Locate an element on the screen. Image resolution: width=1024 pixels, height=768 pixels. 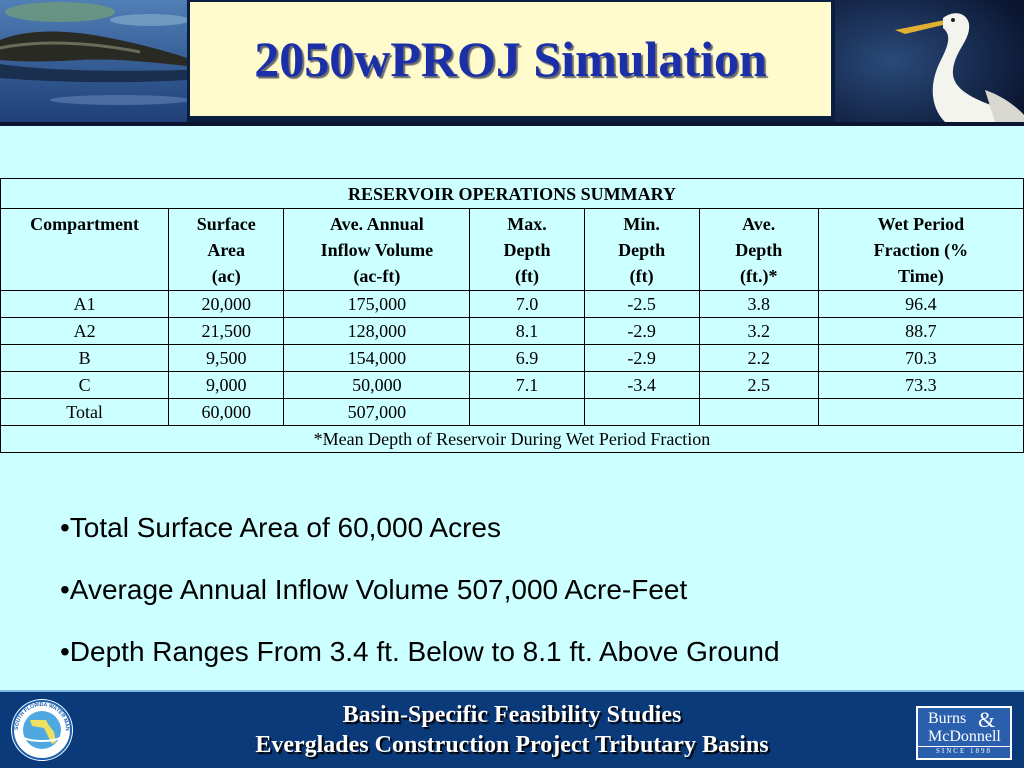
column-header-line: Compartment is located at coordinates (85, 224).